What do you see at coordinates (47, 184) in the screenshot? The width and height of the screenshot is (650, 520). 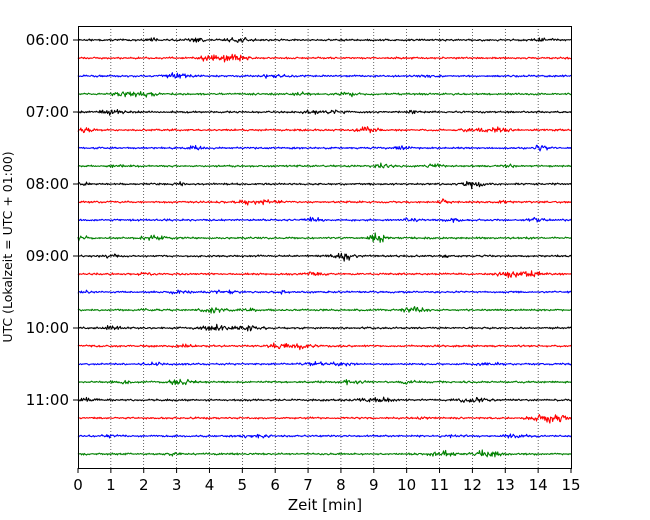 I see `y-tick-label: 08:00` at bounding box center [47, 184].